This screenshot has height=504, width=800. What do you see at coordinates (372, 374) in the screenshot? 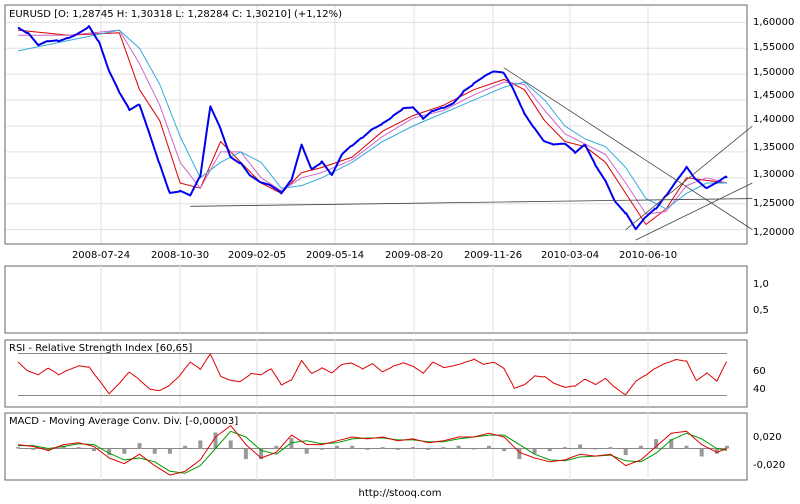
I see `rsi-line` at bounding box center [372, 374].